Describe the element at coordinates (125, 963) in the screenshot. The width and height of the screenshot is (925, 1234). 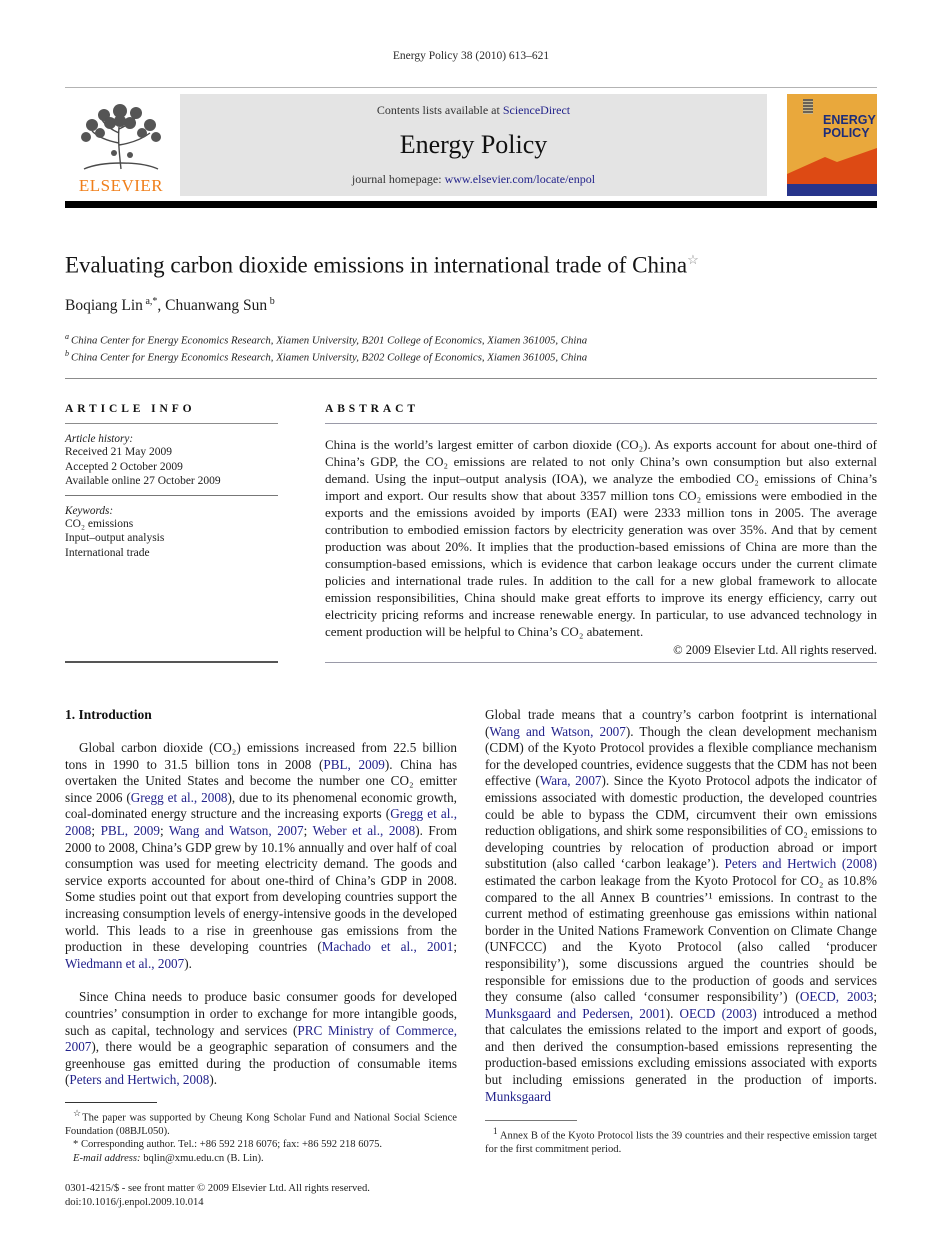
I see `citation-link: Wiedmann et al., 2007` at that location.